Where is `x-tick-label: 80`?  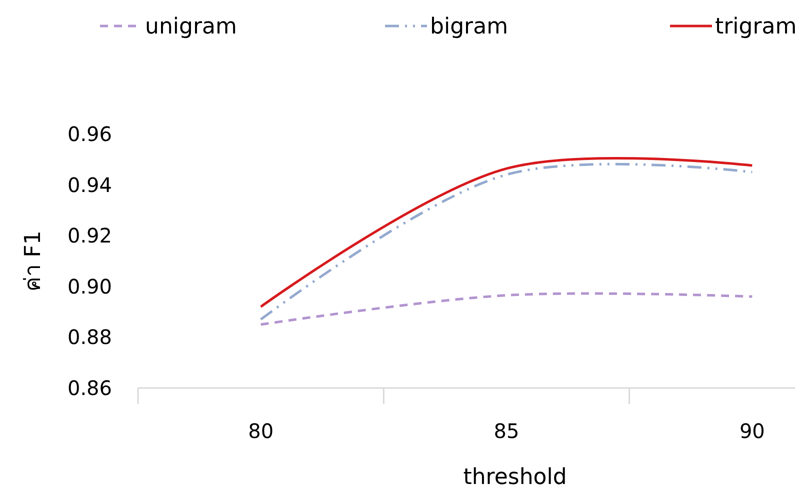 x-tick-label: 80 is located at coordinates (261, 431).